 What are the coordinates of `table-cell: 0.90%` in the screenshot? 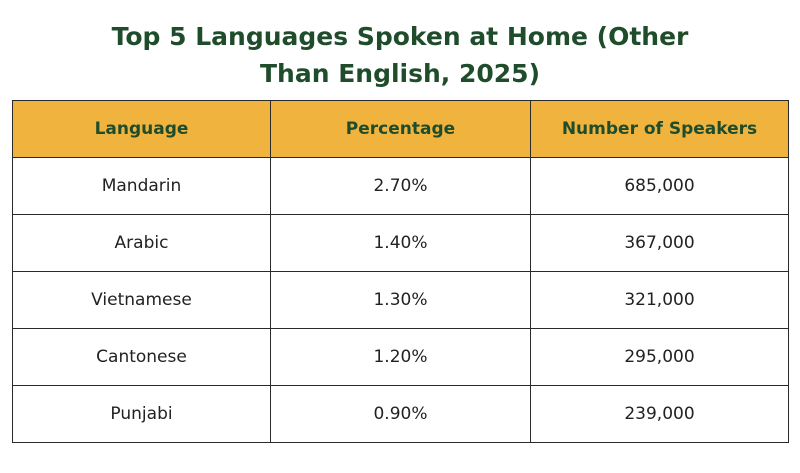 It's located at (400, 414).